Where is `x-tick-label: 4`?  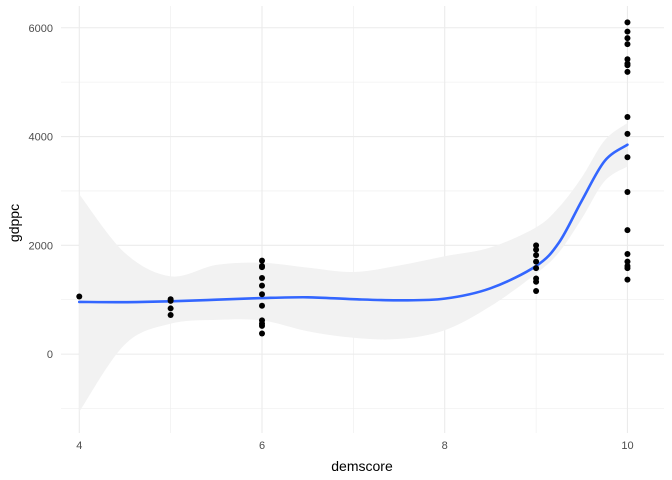
x-tick-label: 4 is located at coordinates (79, 446).